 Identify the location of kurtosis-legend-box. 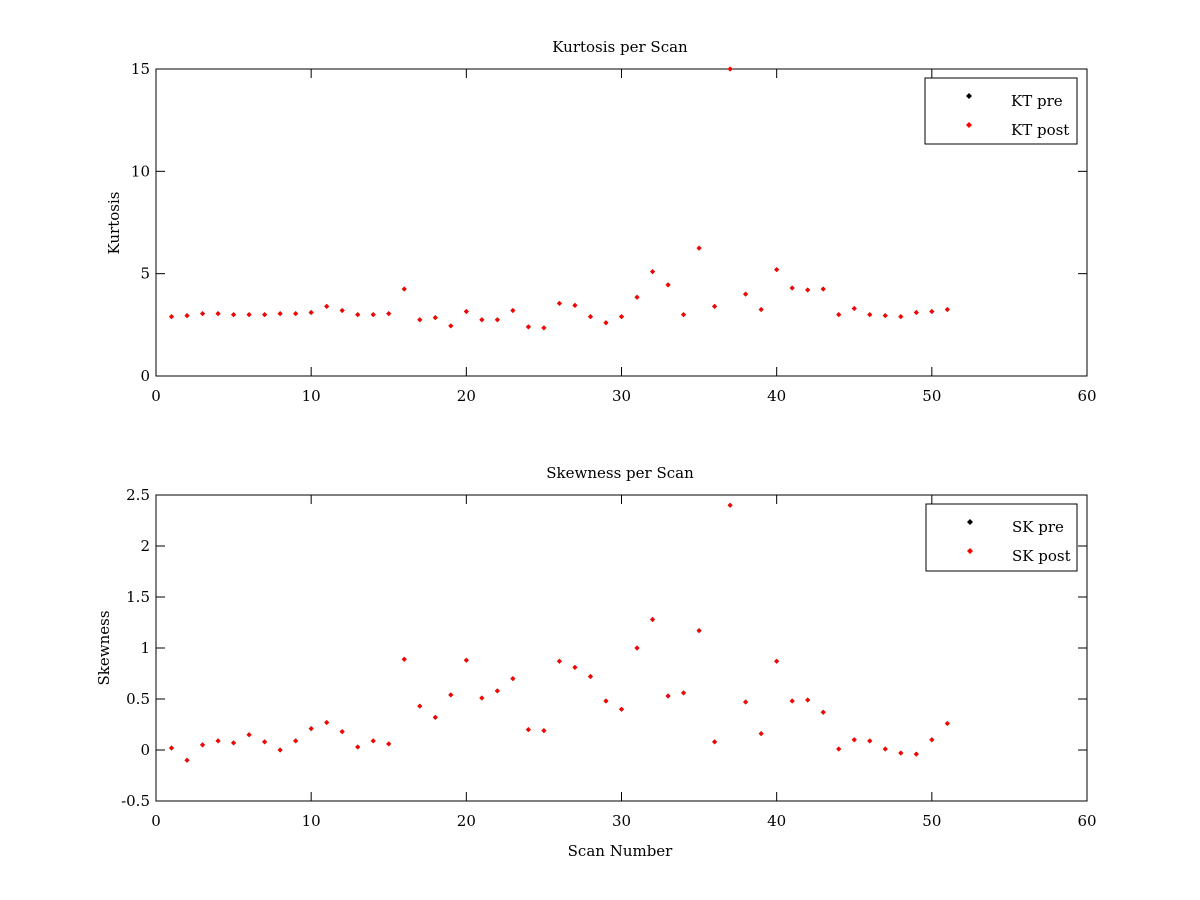
(1001, 111).